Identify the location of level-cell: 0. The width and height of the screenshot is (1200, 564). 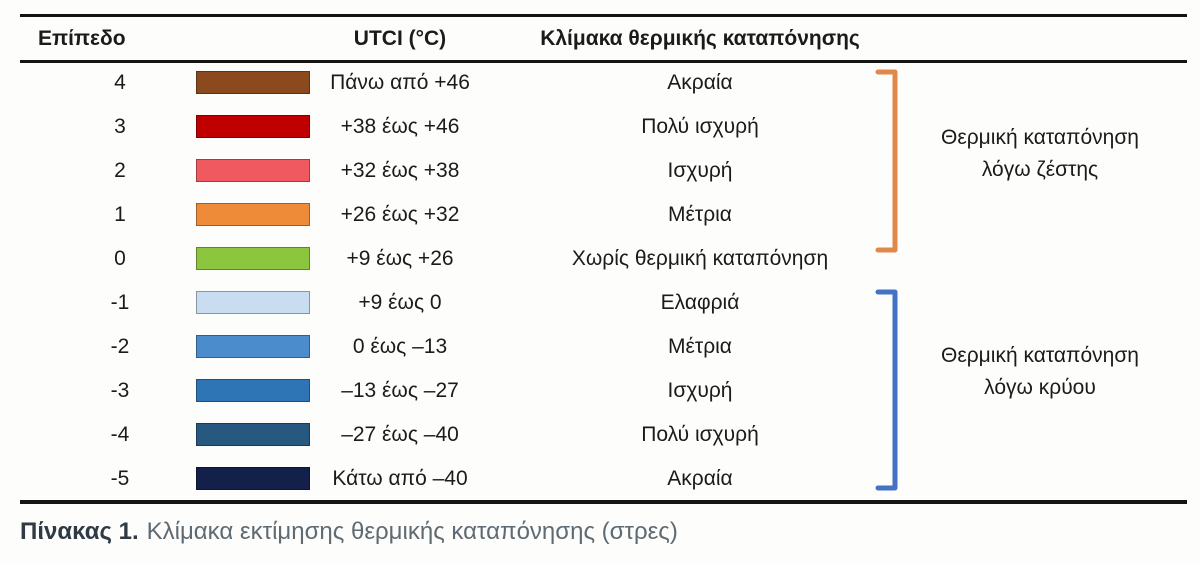
(120, 258).